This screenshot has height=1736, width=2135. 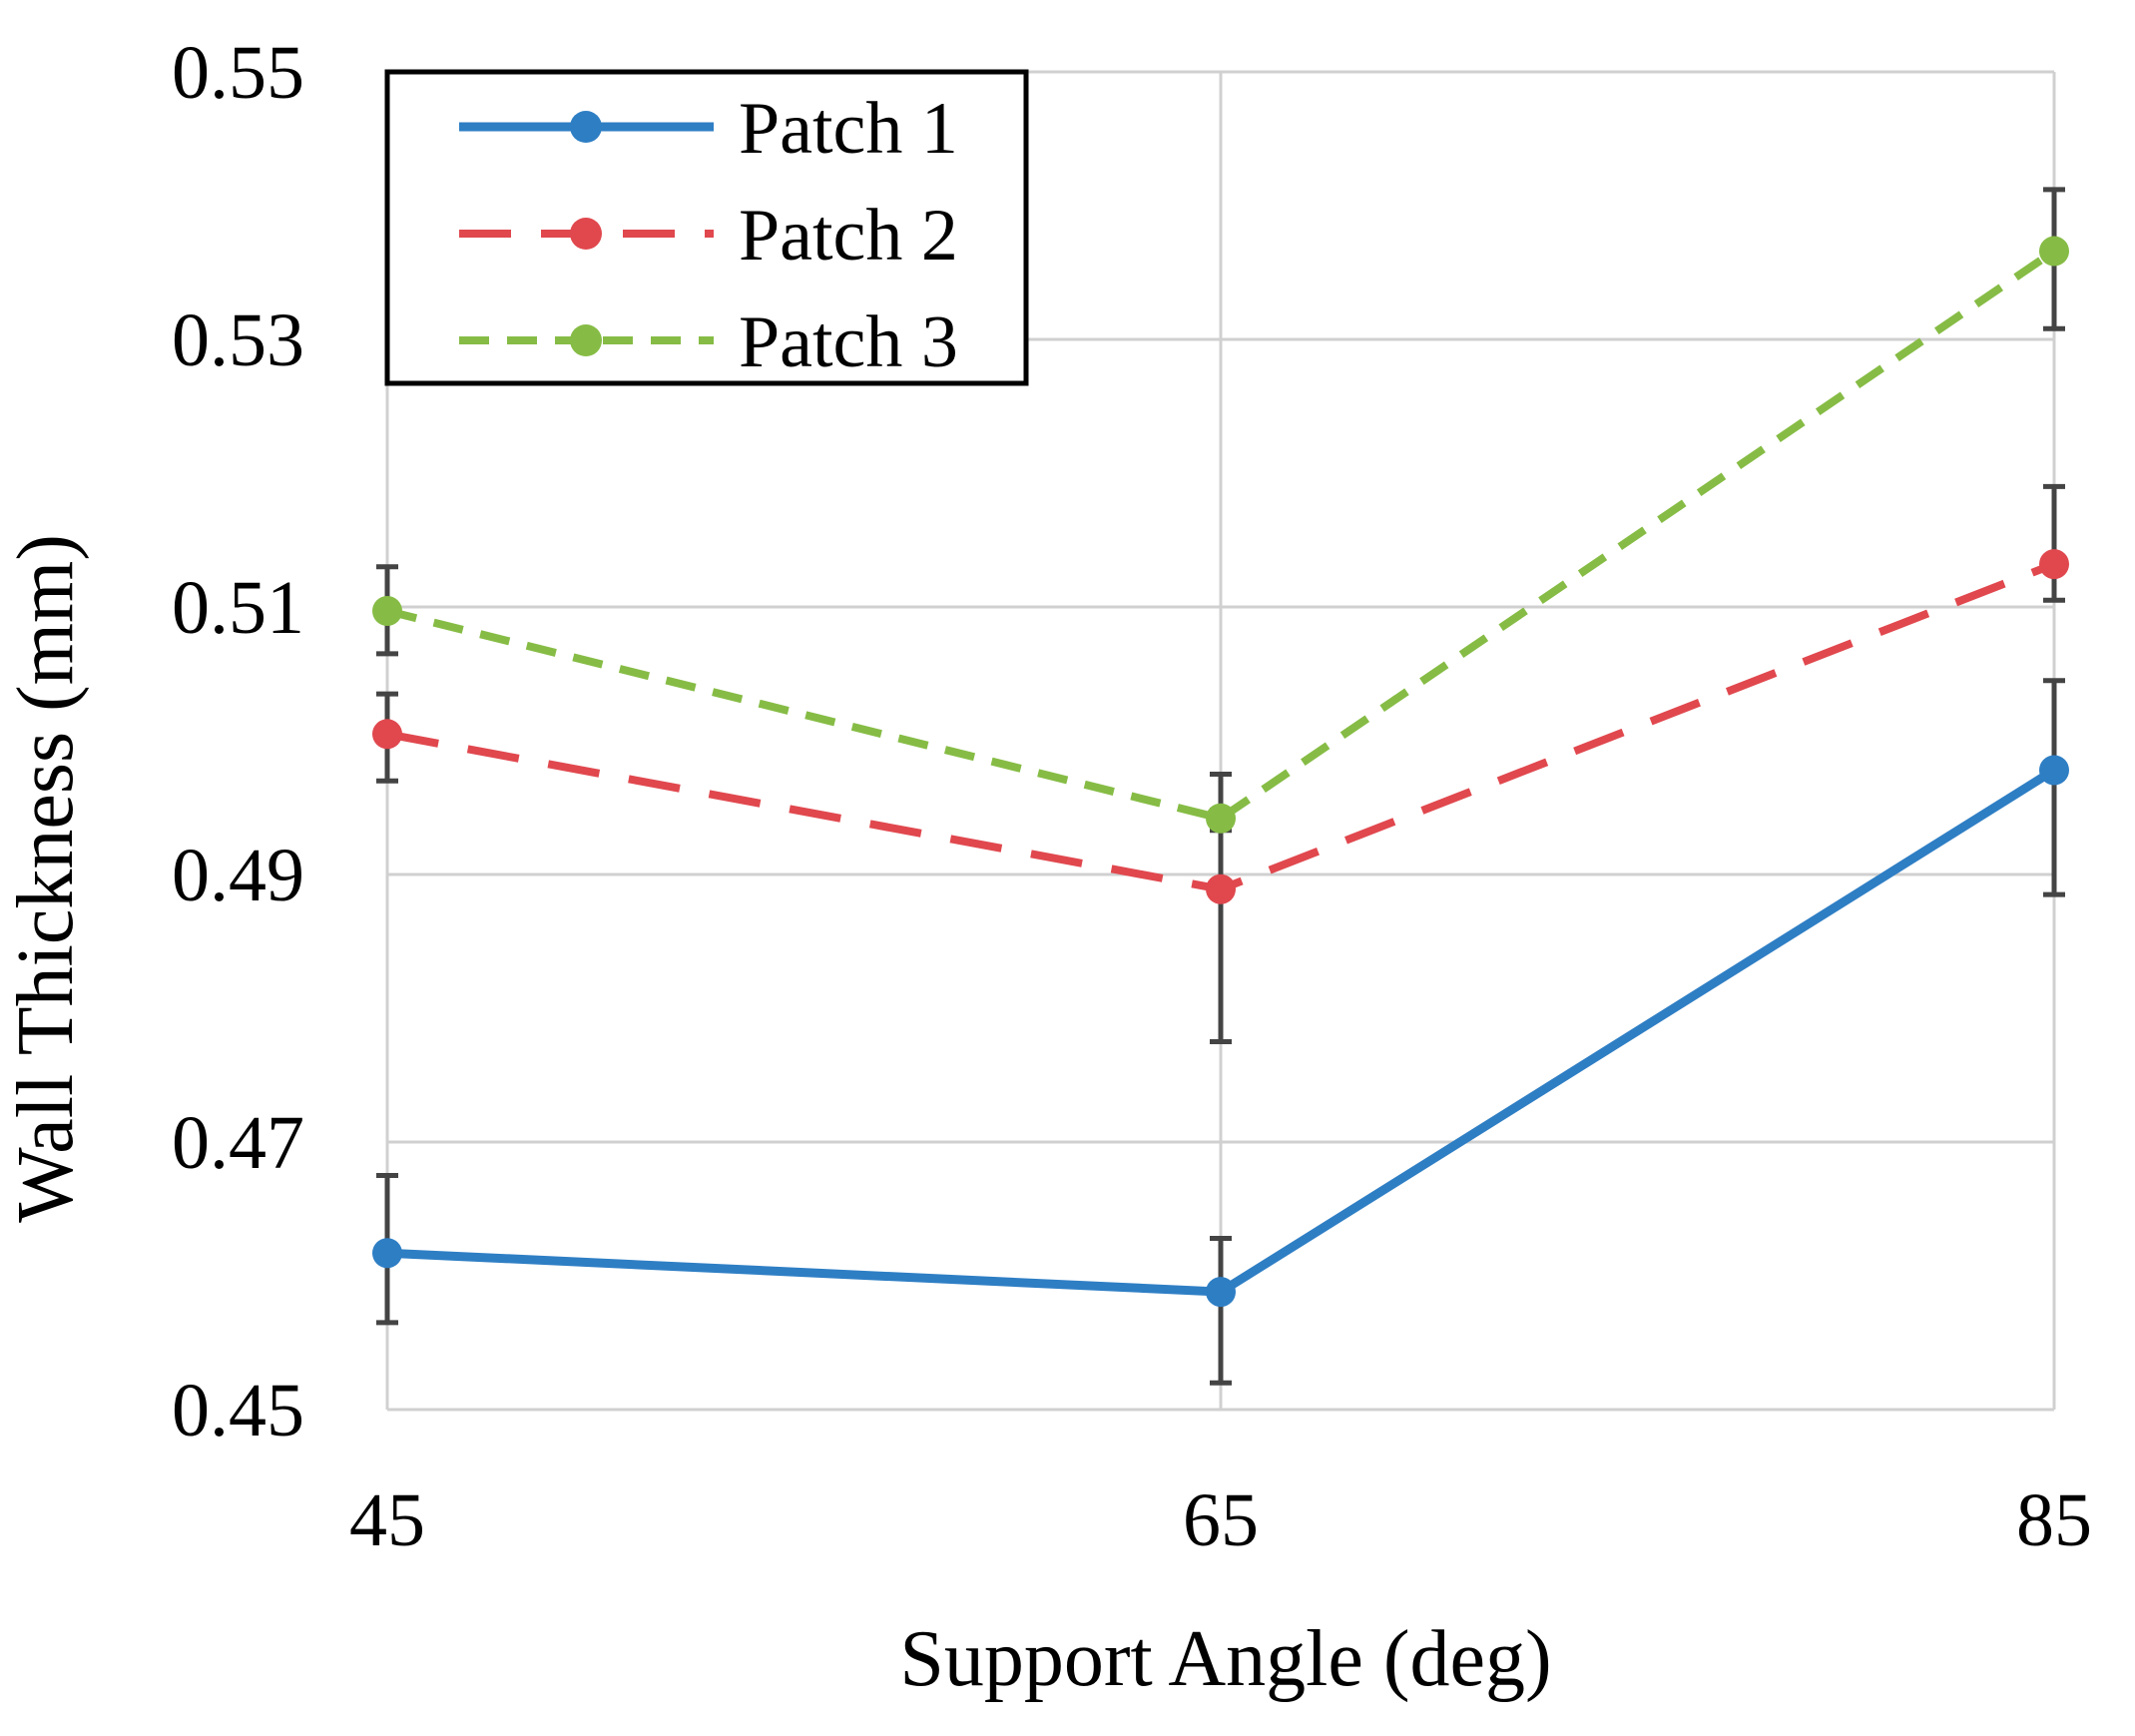 What do you see at coordinates (2054, 1520) in the screenshot?
I see `x-tick-label-2: 85` at bounding box center [2054, 1520].